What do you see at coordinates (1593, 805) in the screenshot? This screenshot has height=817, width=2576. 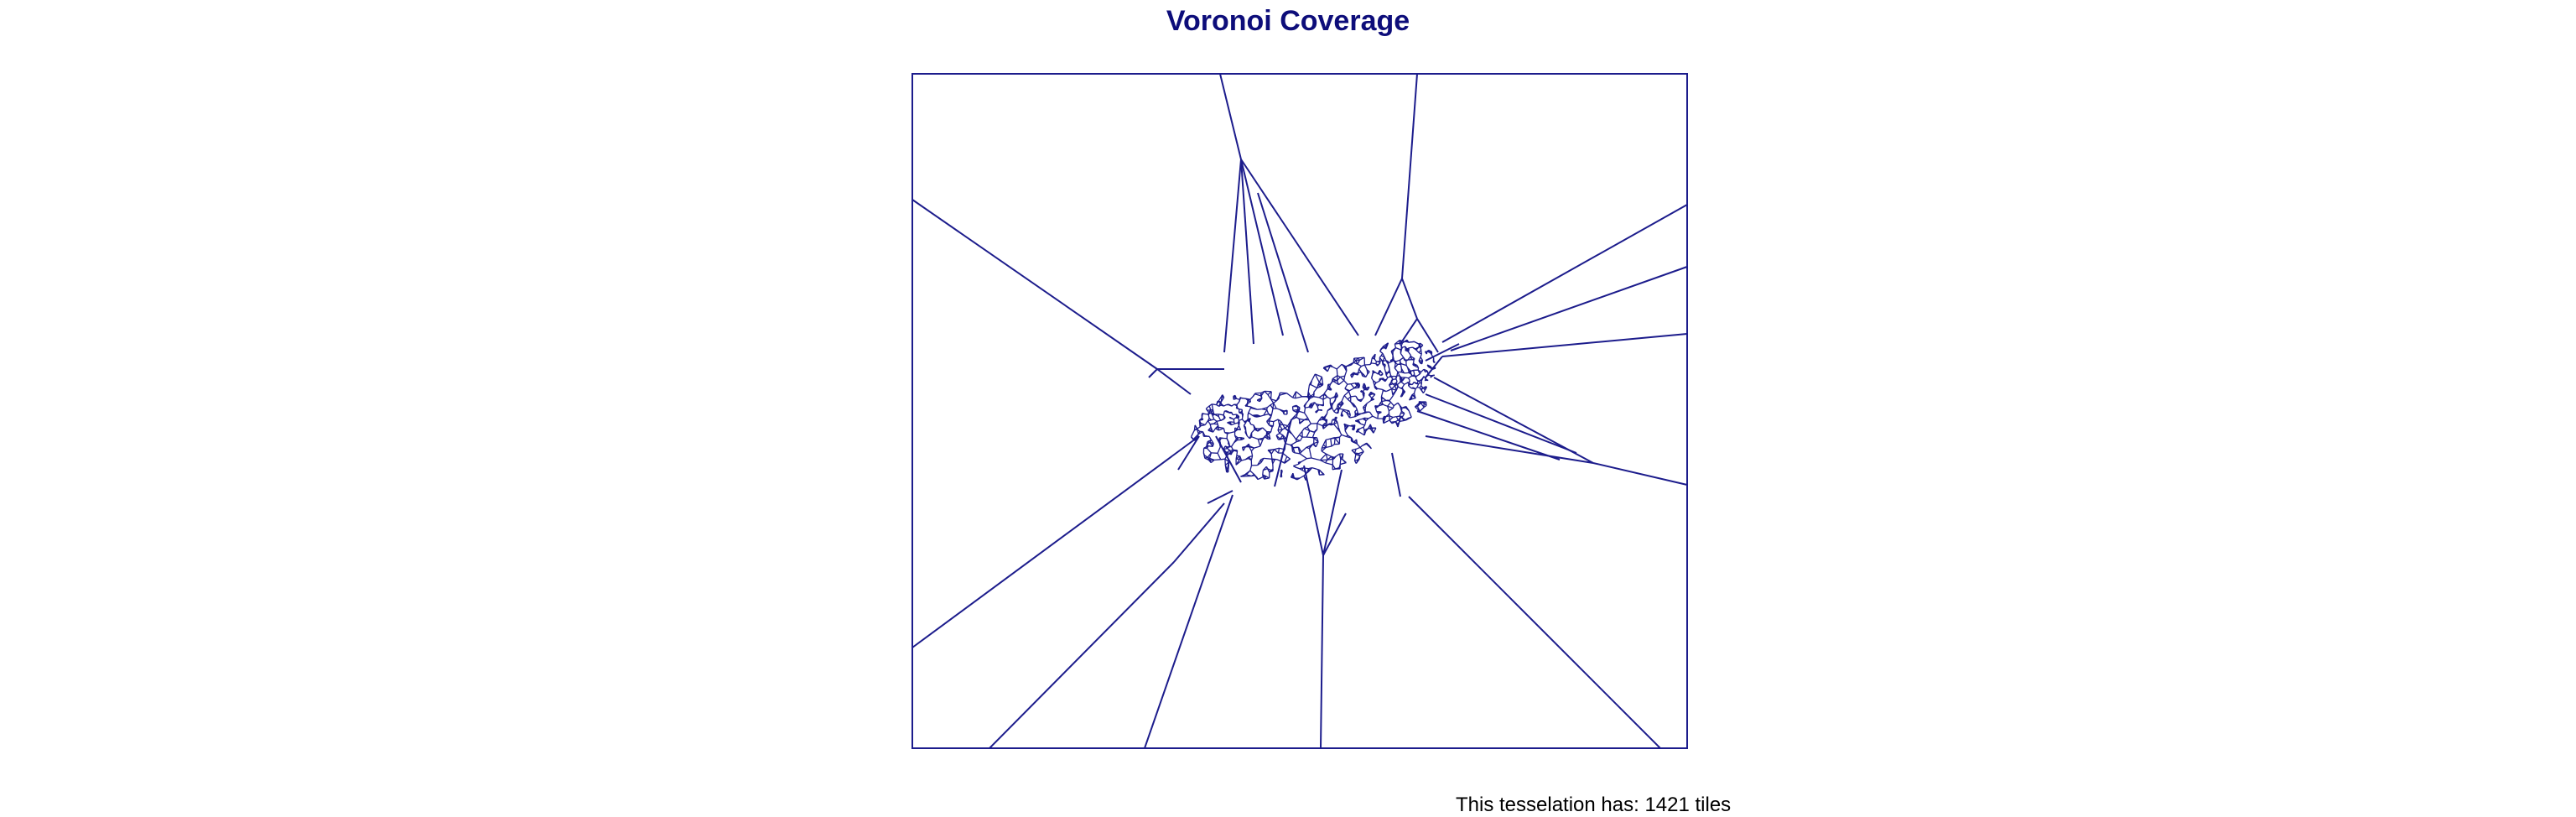 I see `tile-count-caption: This tesselation has: 1421 tiles` at bounding box center [1593, 805].